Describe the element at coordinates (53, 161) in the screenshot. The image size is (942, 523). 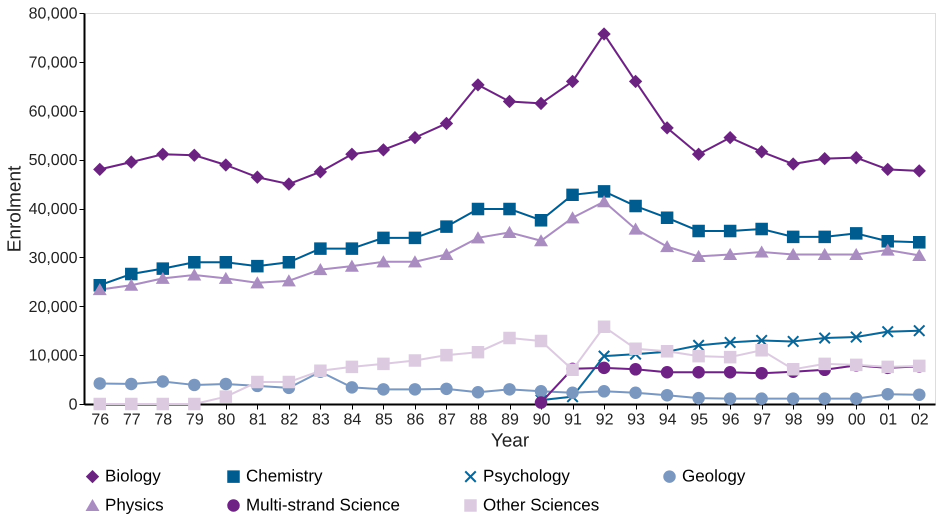
I see `y-tick-label: 50,000` at that location.